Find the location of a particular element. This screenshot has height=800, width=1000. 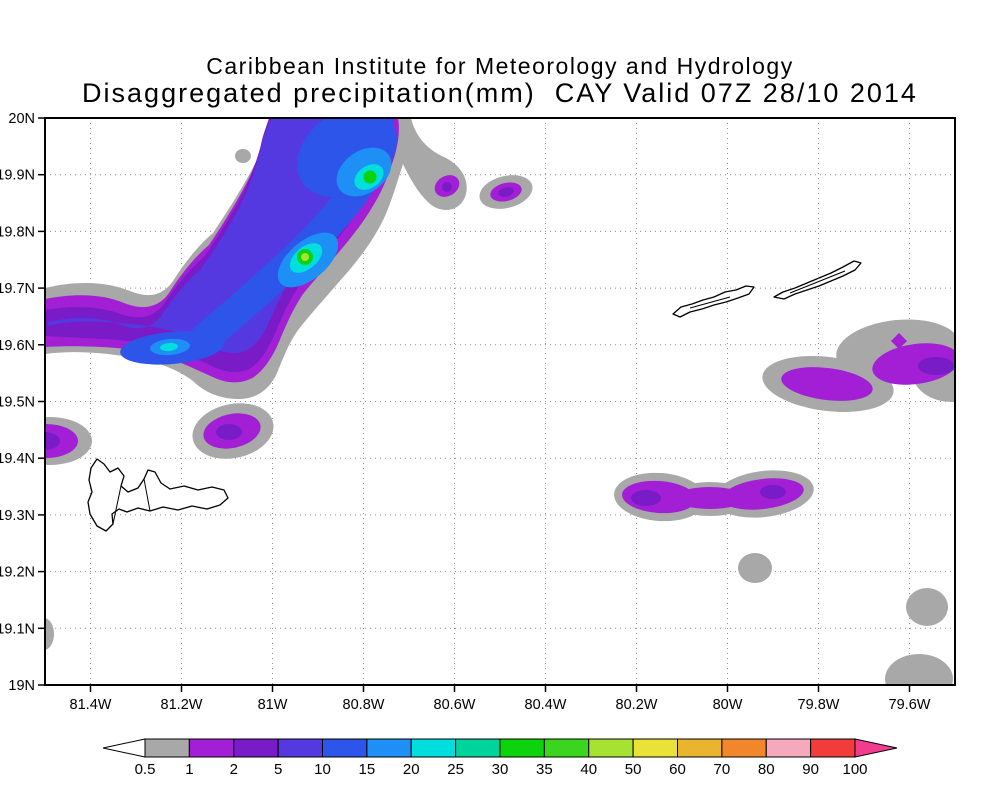

y-tick-label: 20N is located at coordinates (21, 119).